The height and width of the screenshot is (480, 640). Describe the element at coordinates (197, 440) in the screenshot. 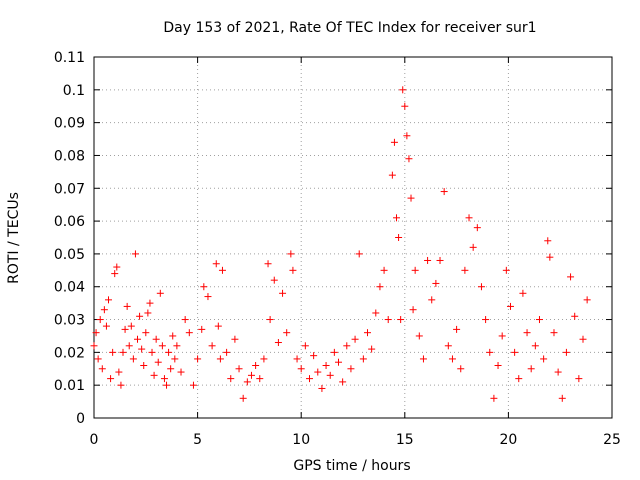

I see `x-tick-label: 5` at that location.